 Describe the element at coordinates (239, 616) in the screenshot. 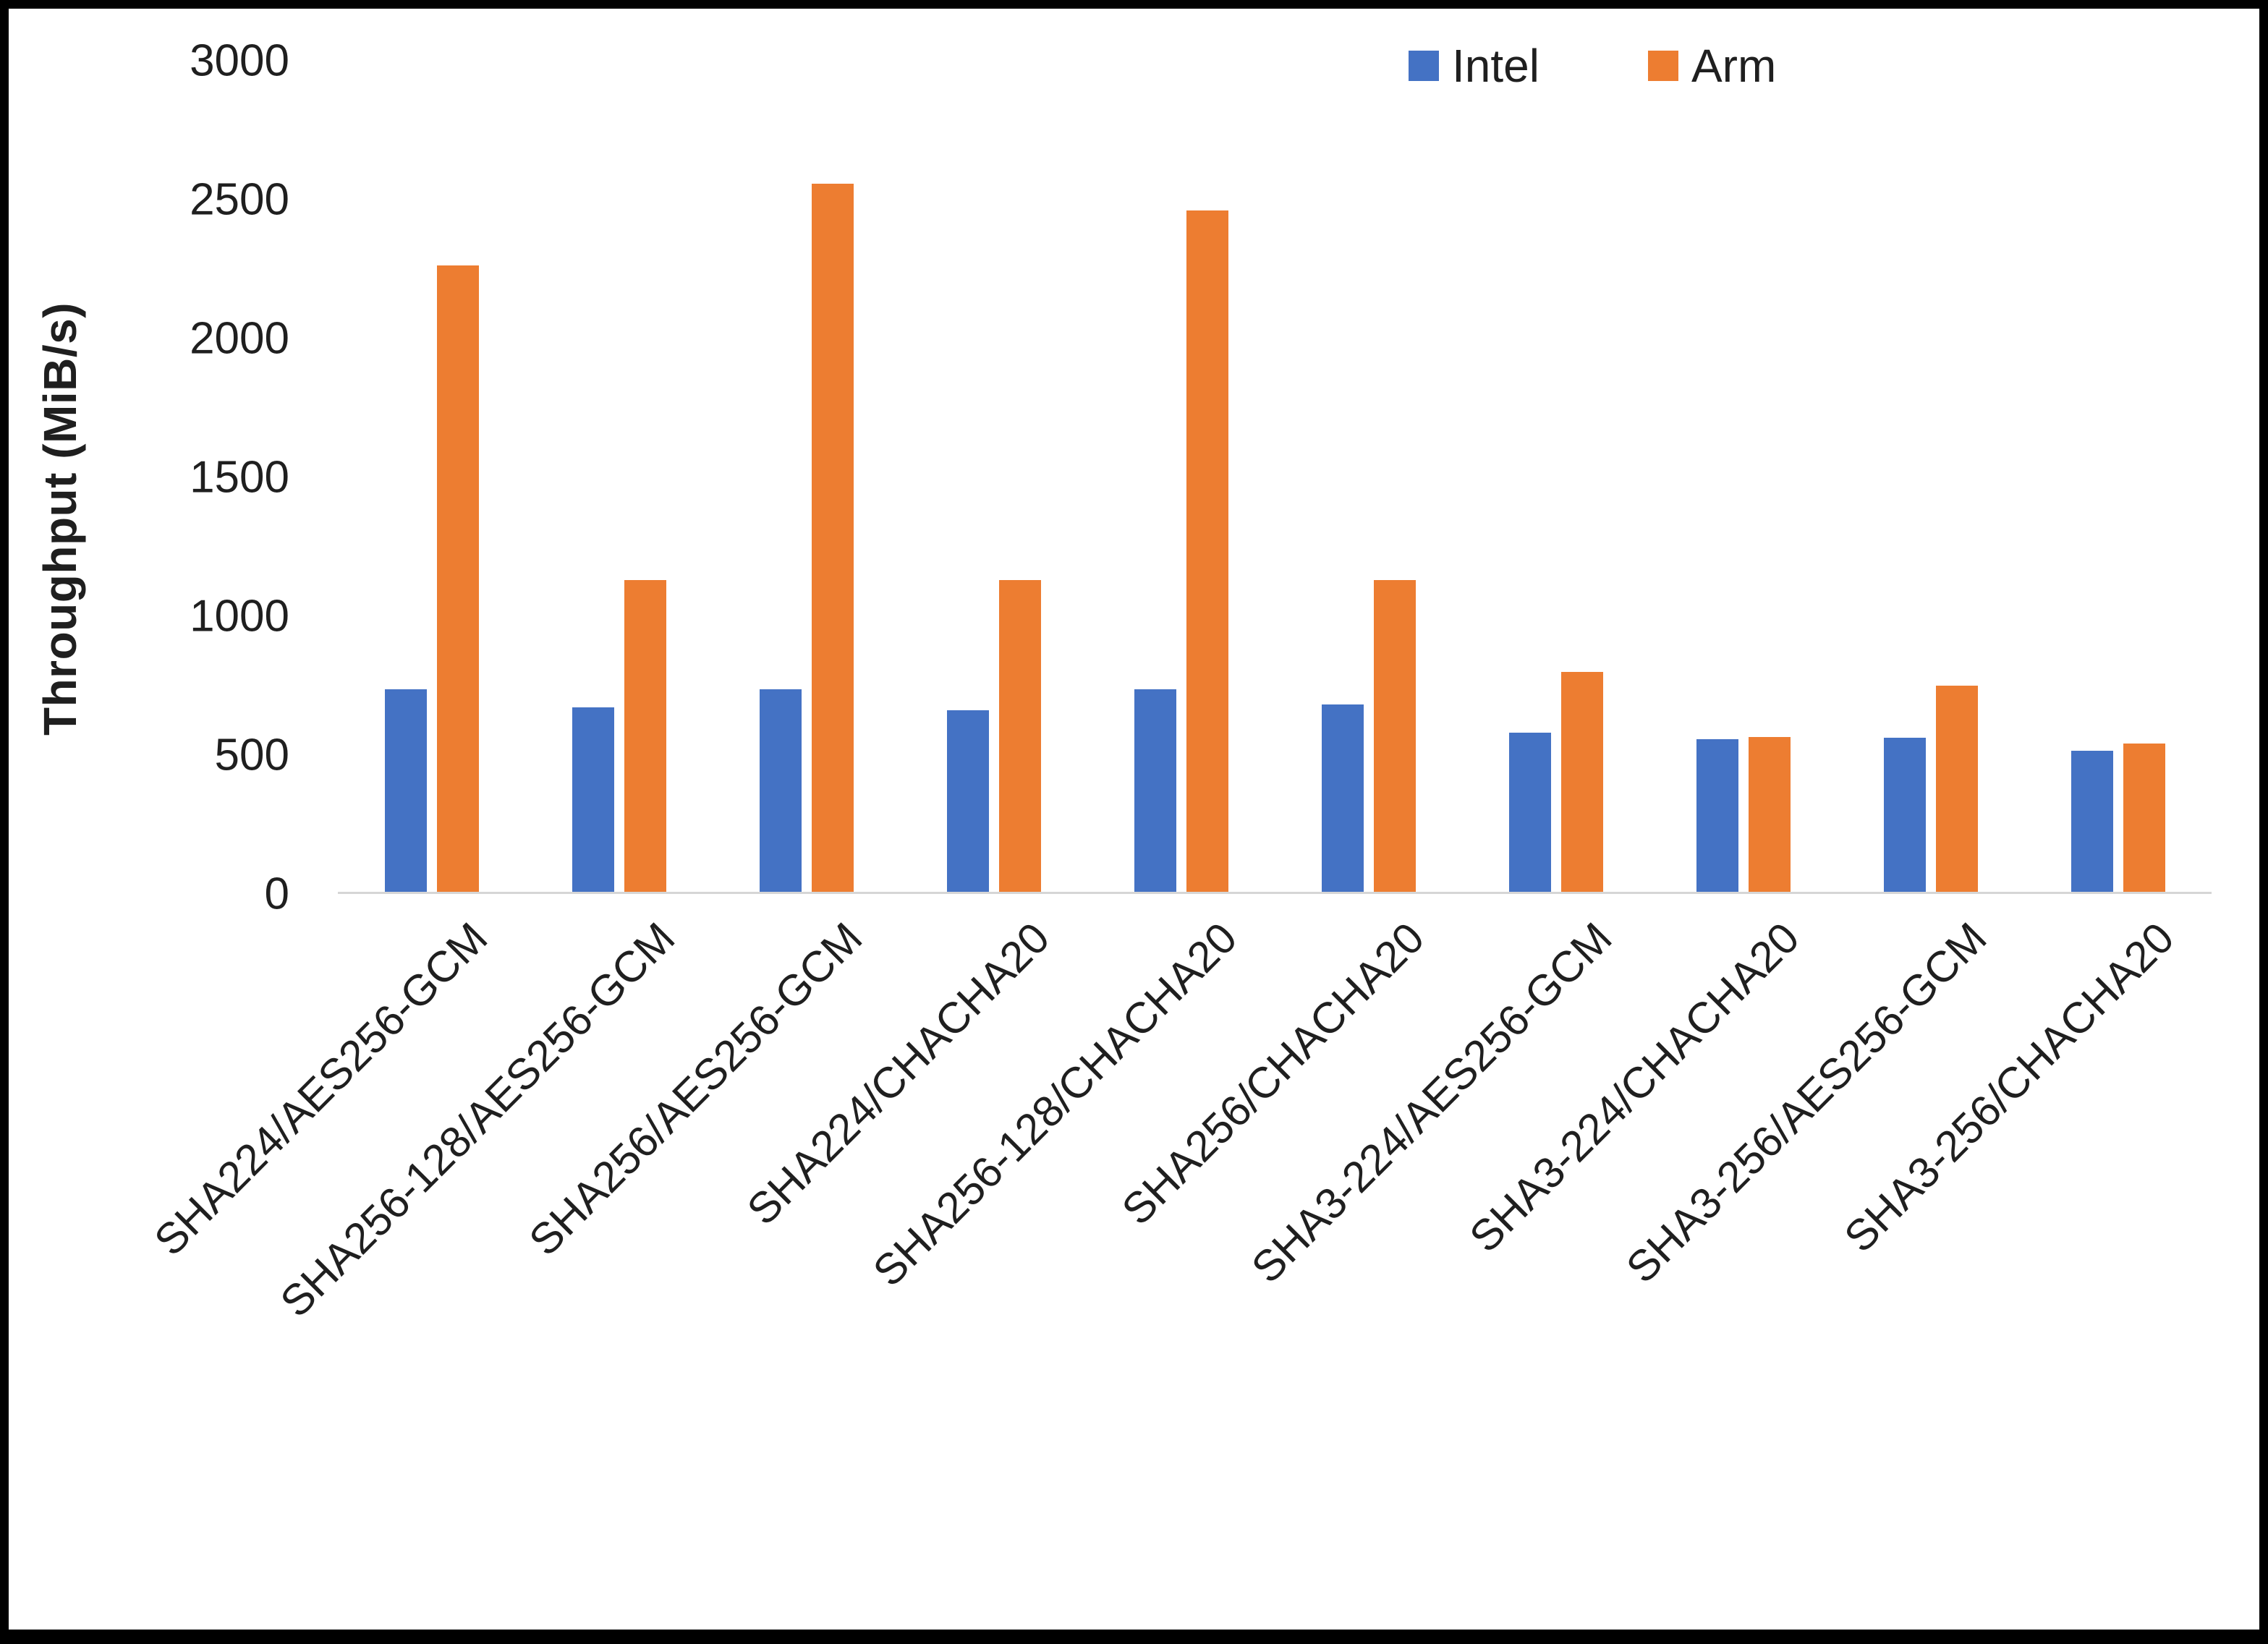

I see `y-tick-label: 1000` at that location.